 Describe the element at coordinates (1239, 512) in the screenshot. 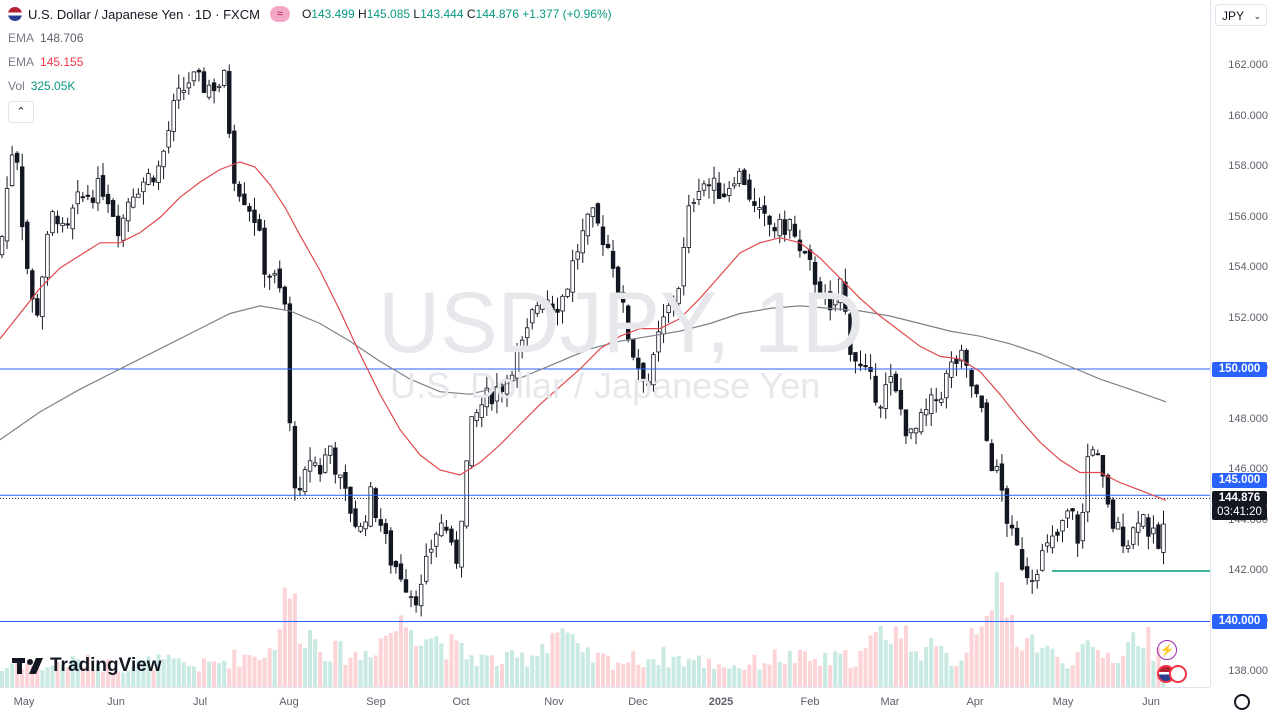

I see `bar-countdown-label: 03:41:20` at that location.